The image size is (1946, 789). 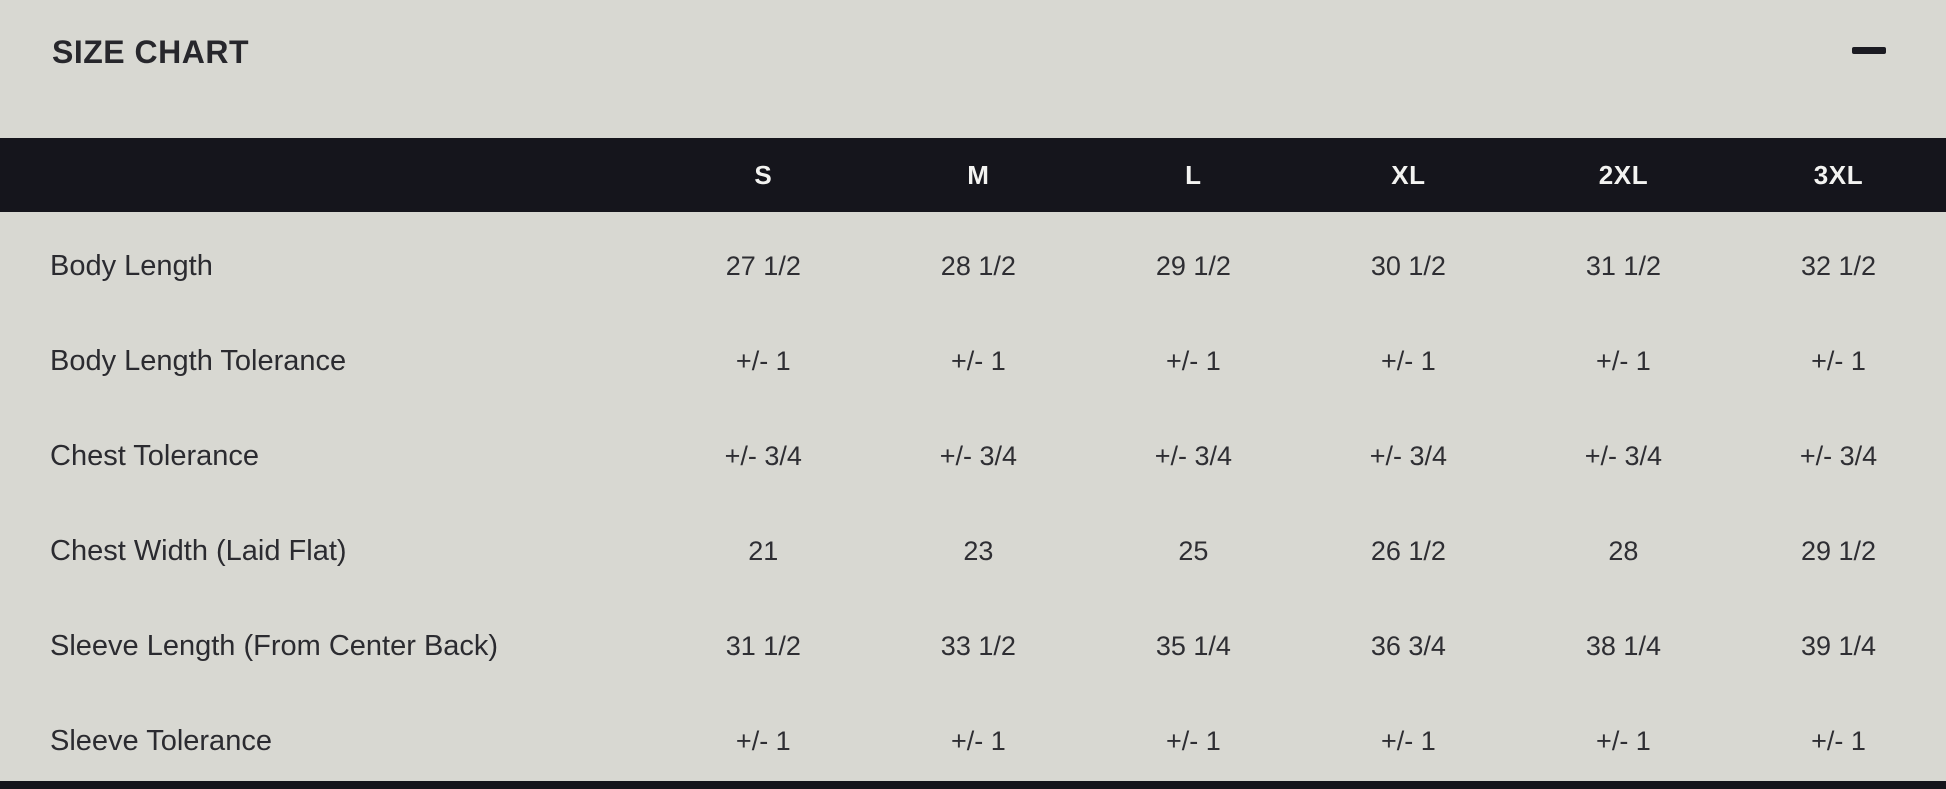 What do you see at coordinates (763, 174) in the screenshot?
I see `column-header-s: S` at bounding box center [763, 174].